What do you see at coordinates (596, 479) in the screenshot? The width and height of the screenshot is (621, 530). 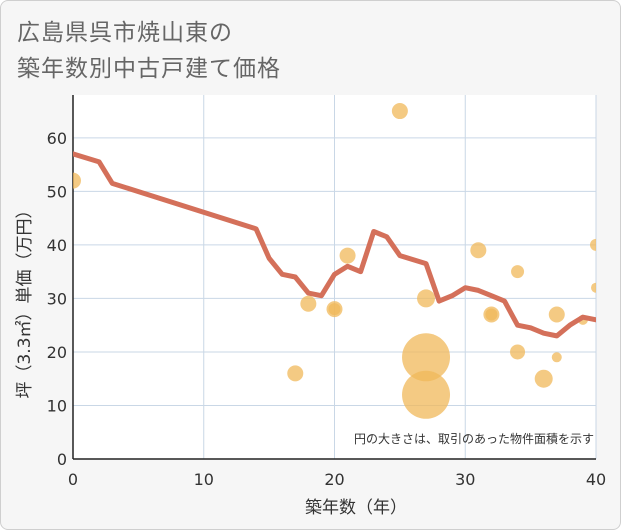 I see `x-tick-label-4: 40` at bounding box center [596, 479].